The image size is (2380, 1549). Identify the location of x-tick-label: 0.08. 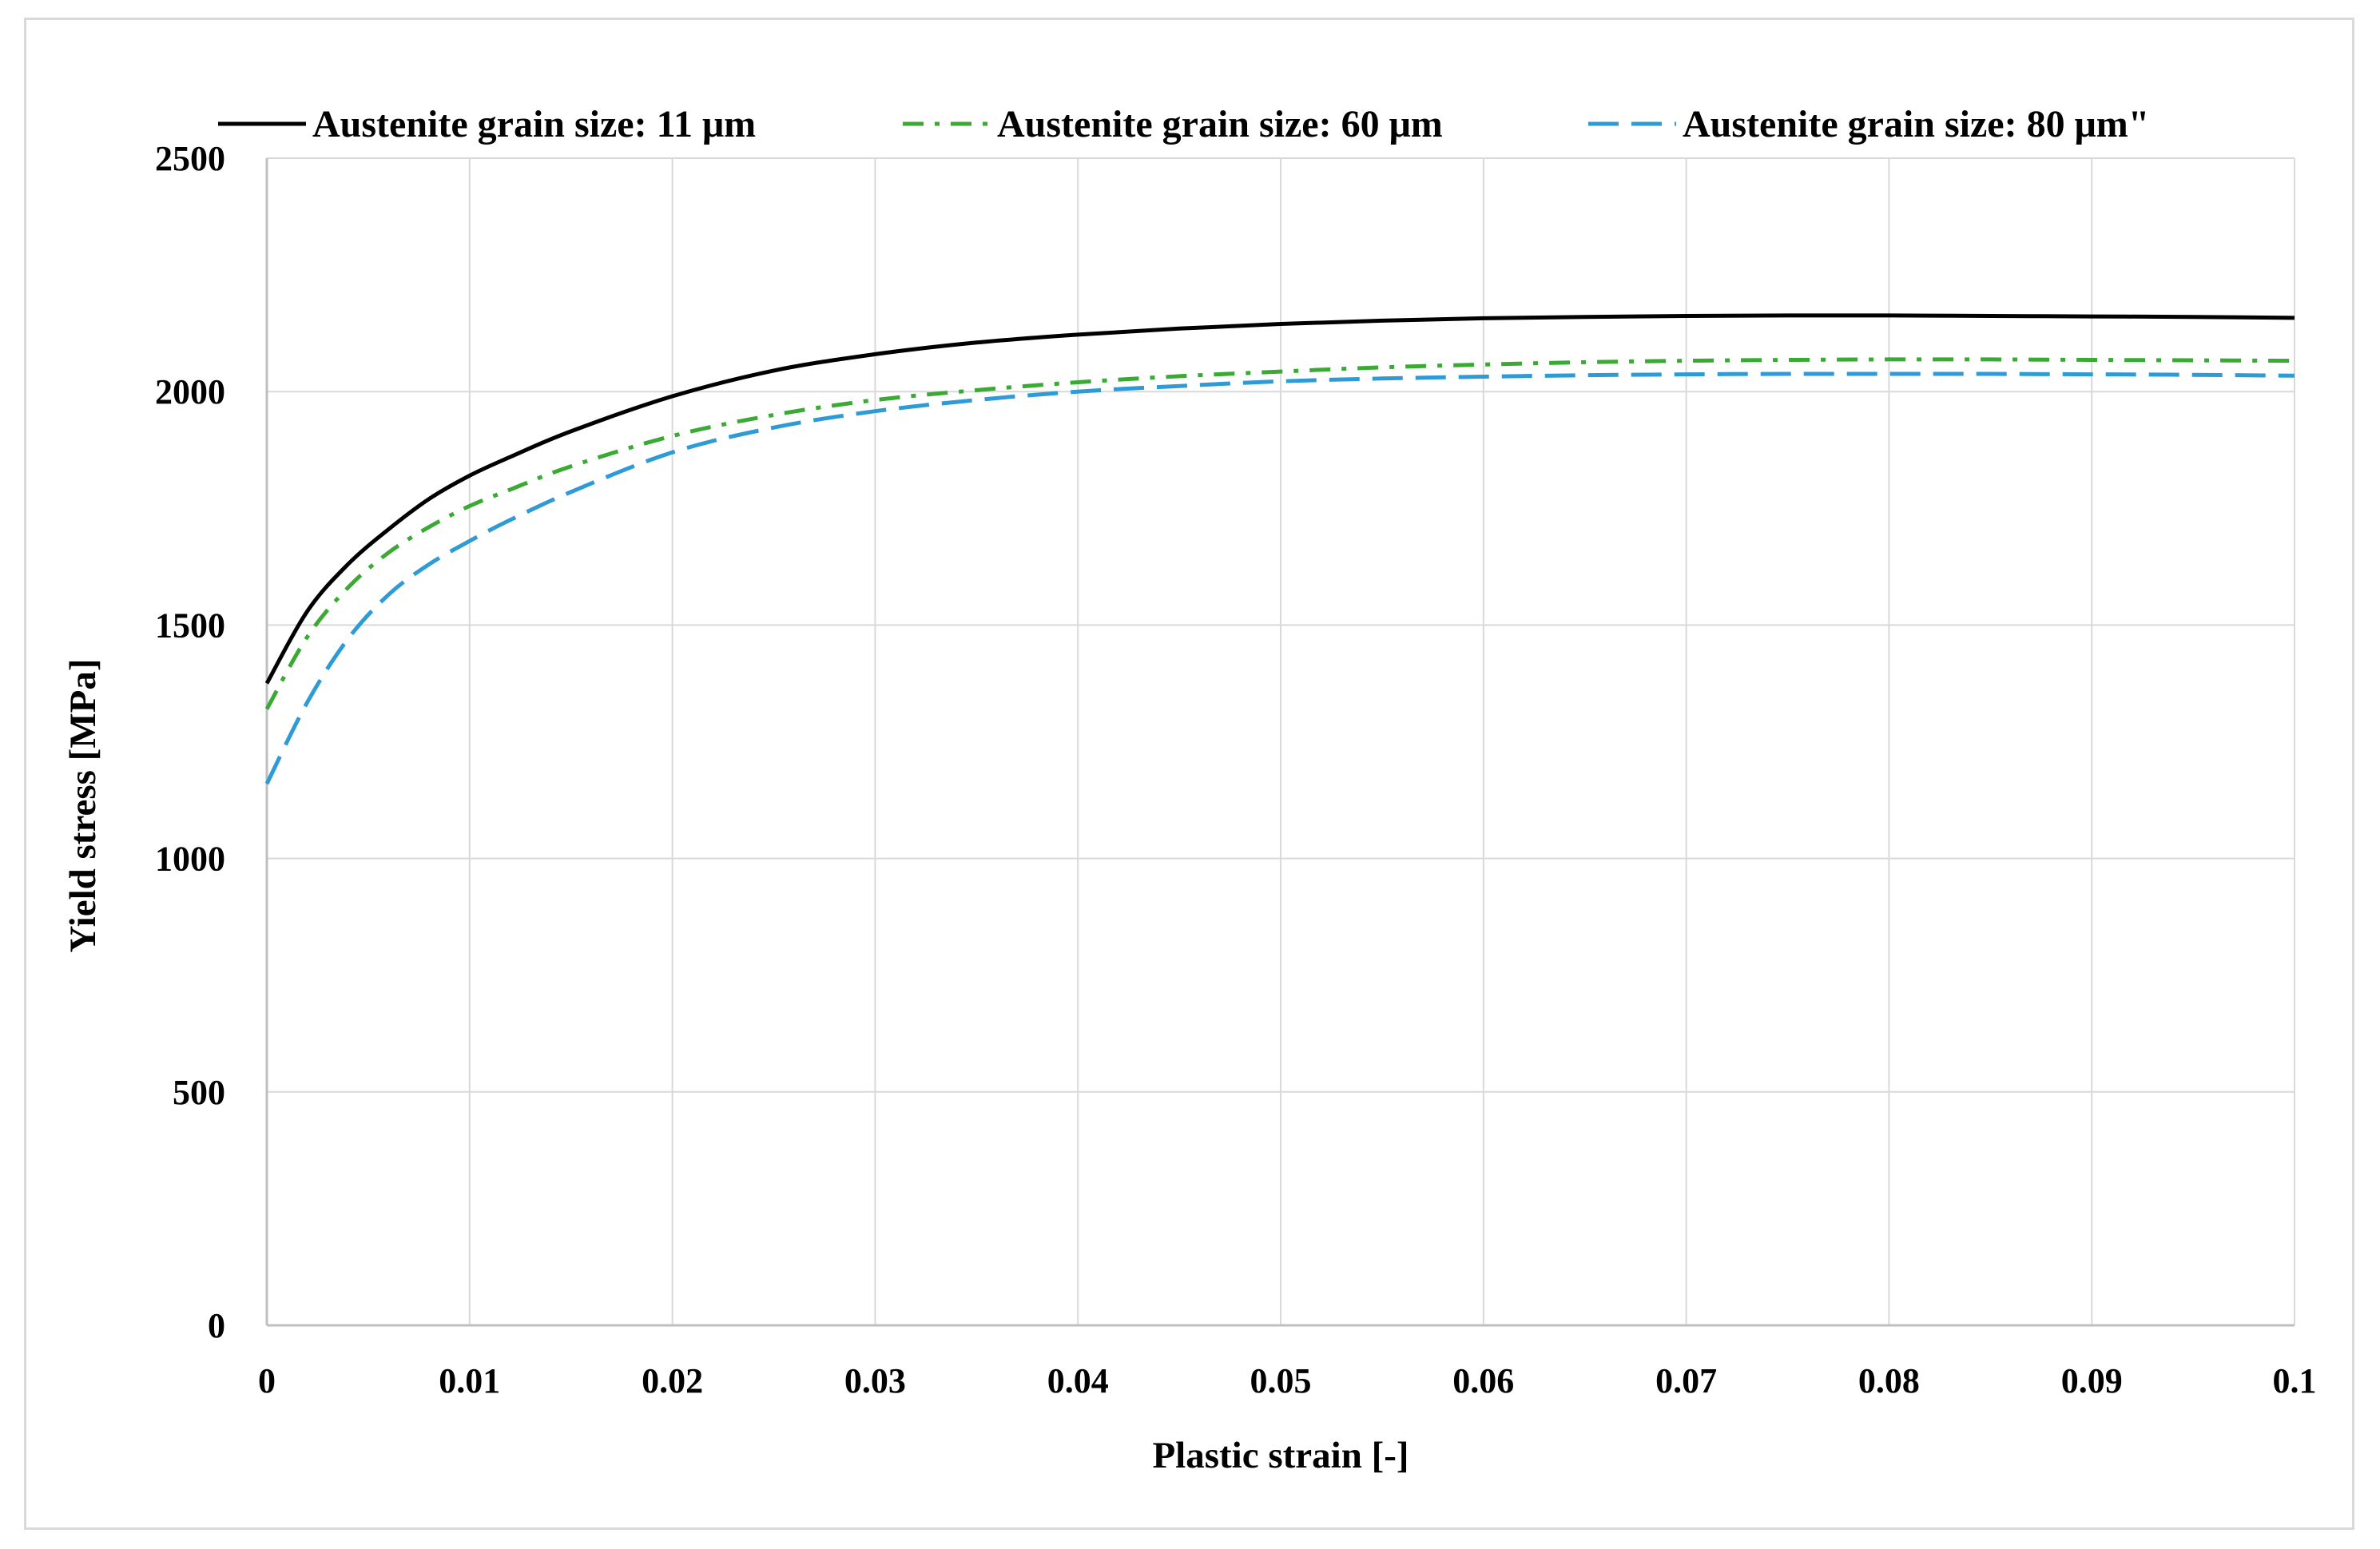
(1889, 1380).